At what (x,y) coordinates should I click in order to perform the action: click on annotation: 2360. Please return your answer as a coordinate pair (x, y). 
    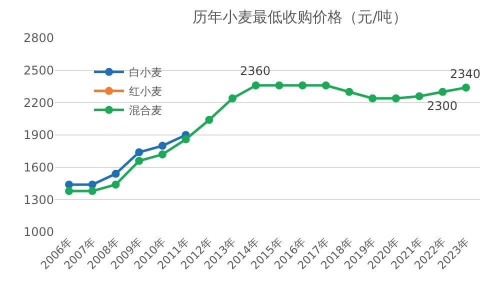
    Looking at the image, I should click on (255, 71).